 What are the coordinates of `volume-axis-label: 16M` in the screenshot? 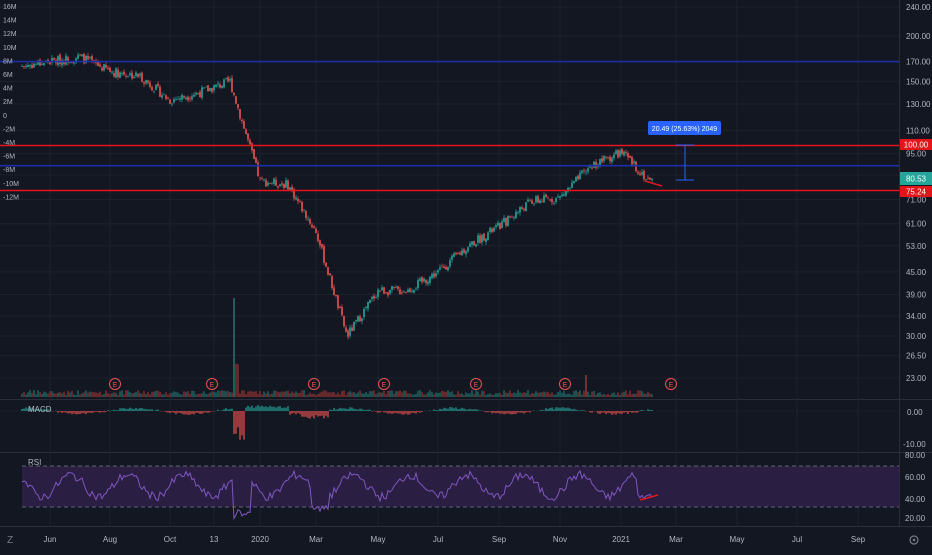 It's located at (10, 7).